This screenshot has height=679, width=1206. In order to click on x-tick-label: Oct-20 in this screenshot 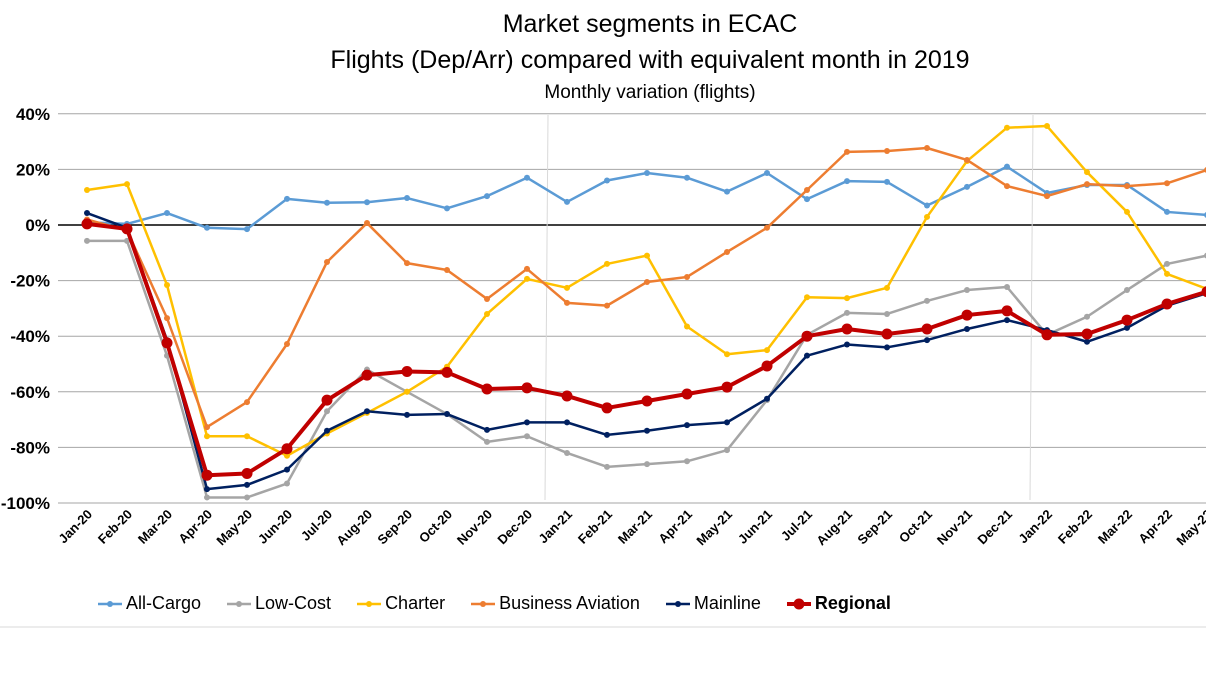, I will do `click(435, 526)`.